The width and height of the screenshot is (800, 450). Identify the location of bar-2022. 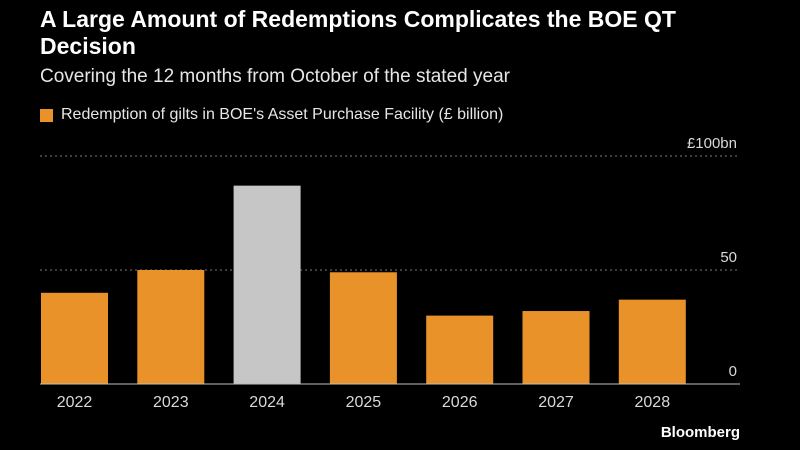
(74, 338).